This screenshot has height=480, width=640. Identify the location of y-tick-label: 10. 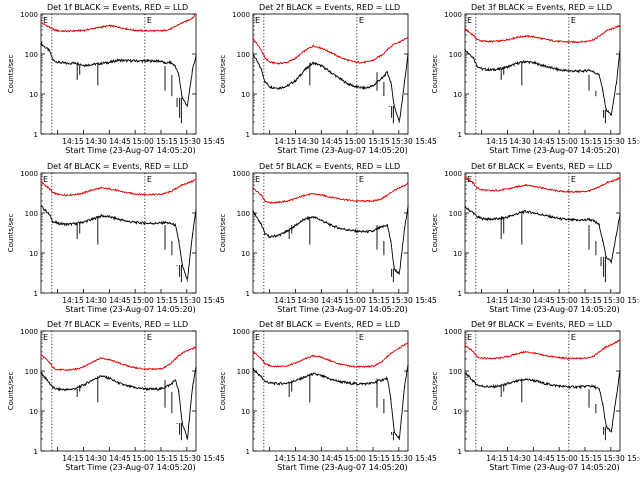
(245, 254).